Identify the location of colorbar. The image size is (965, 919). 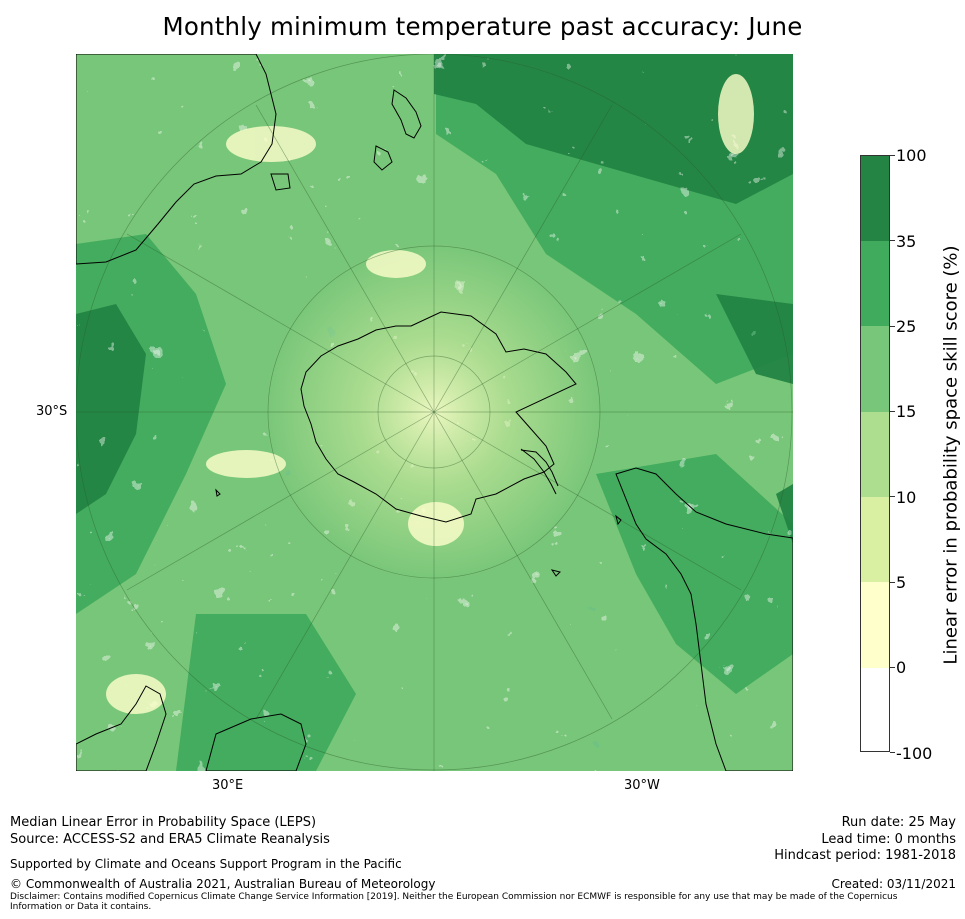
(875, 453).